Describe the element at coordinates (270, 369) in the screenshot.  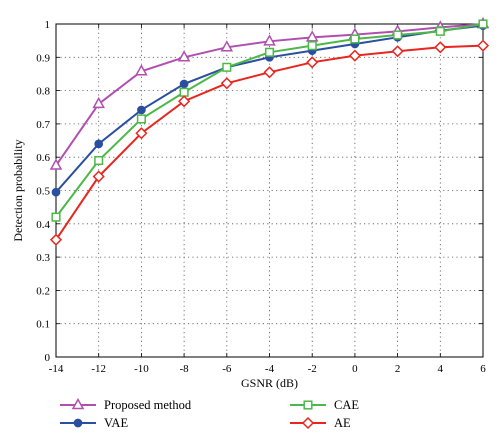
I see `x-tick-label: -4` at that location.